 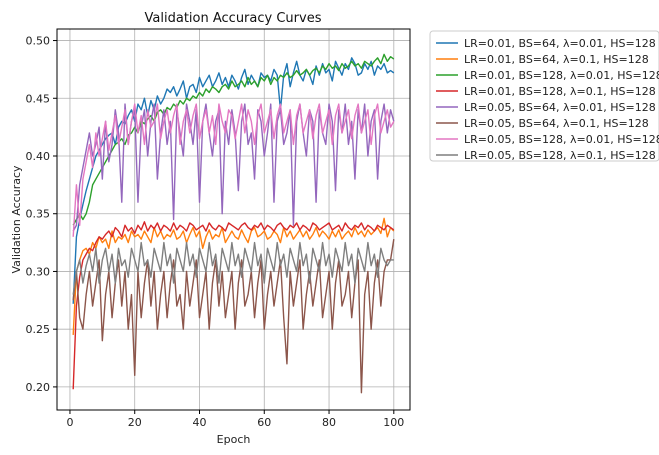 What do you see at coordinates (556, 123) in the screenshot?
I see `legend-label: LR=0.05, BS=64, λ=0.1, HS=128` at bounding box center [556, 123].